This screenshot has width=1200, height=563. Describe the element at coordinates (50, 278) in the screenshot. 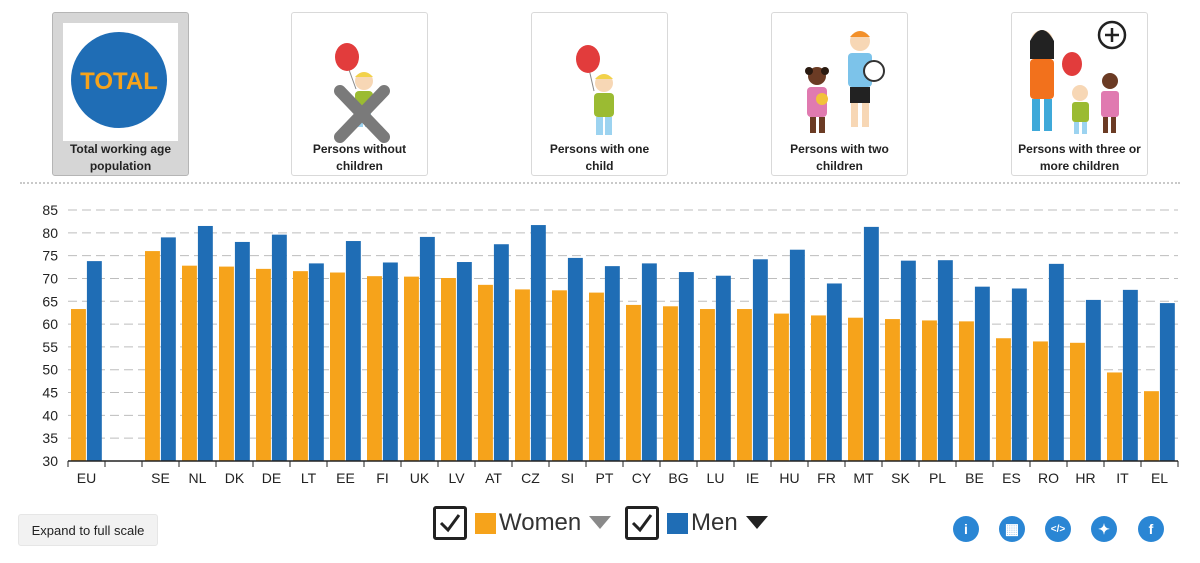

I see `y-tick-label: 70` at that location.